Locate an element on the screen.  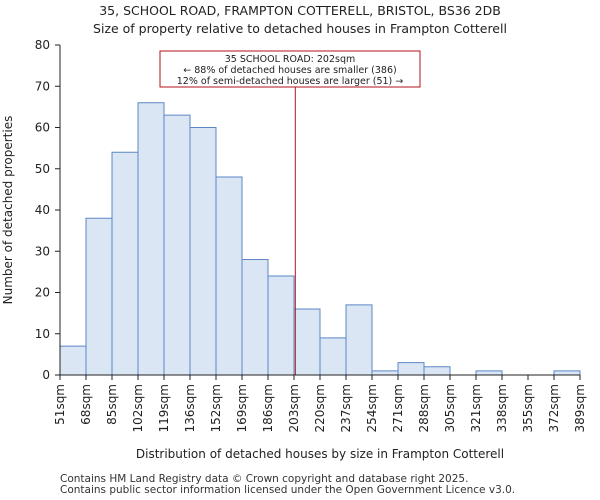
y-tick-label: 50 is located at coordinates (42, 169).